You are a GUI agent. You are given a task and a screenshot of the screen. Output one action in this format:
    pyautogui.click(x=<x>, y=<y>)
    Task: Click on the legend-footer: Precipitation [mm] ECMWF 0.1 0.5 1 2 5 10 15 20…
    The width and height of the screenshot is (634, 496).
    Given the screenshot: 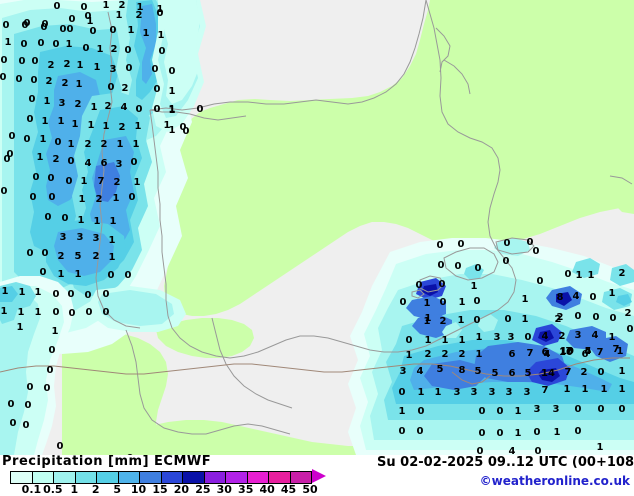 What is the action you would take?
    pyautogui.click(x=317, y=475)
    